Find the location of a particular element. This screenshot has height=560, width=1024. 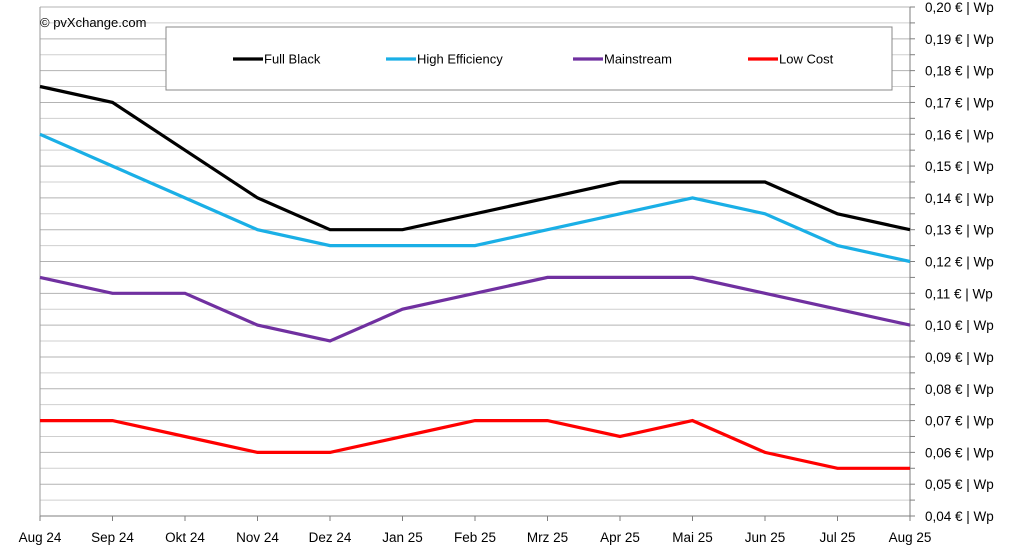

x-tick-label: Mai 25 is located at coordinates (692, 537).